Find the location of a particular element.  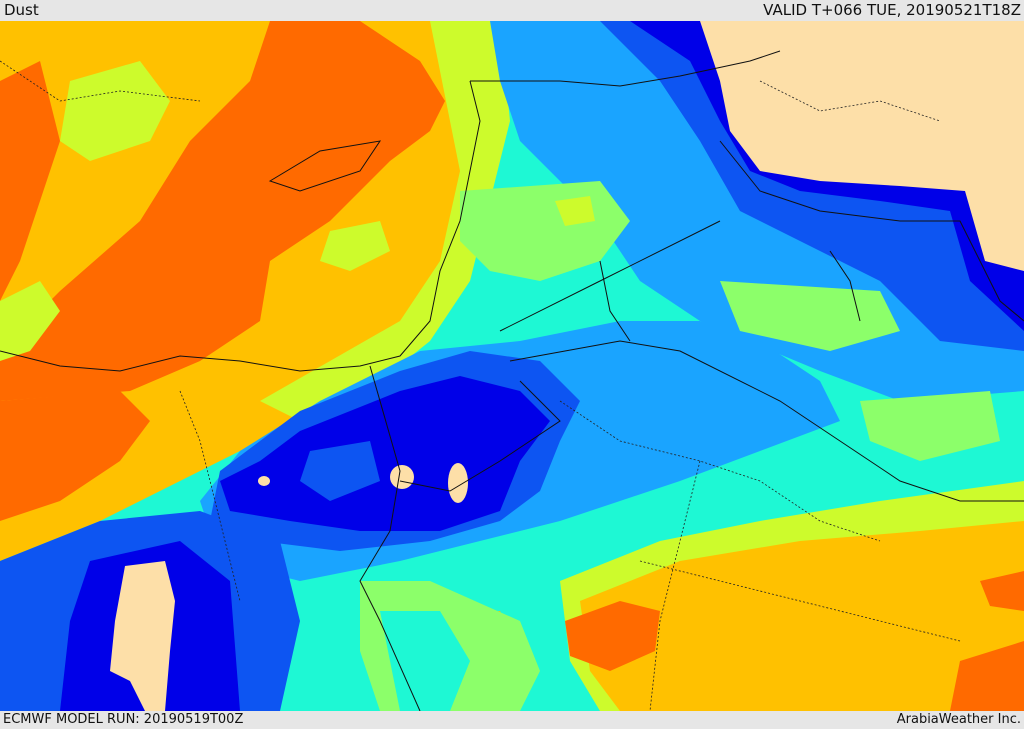

dust-vhigh-west is located at coordinates (30, 181).